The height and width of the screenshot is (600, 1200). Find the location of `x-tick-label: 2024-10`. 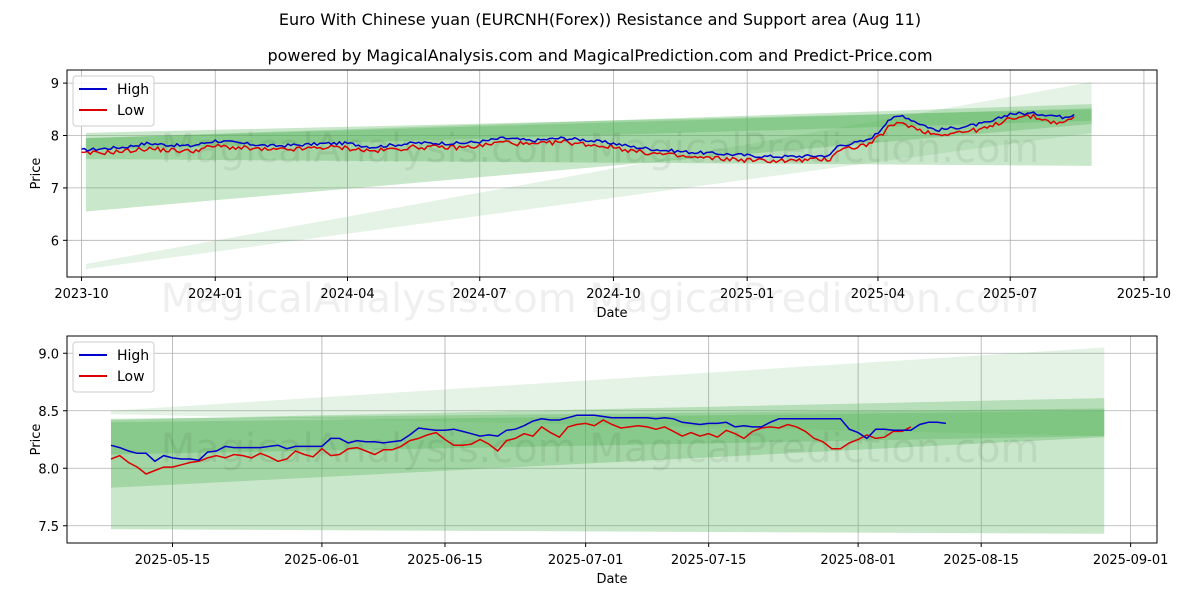

x-tick-label: 2024-10 is located at coordinates (613, 294).